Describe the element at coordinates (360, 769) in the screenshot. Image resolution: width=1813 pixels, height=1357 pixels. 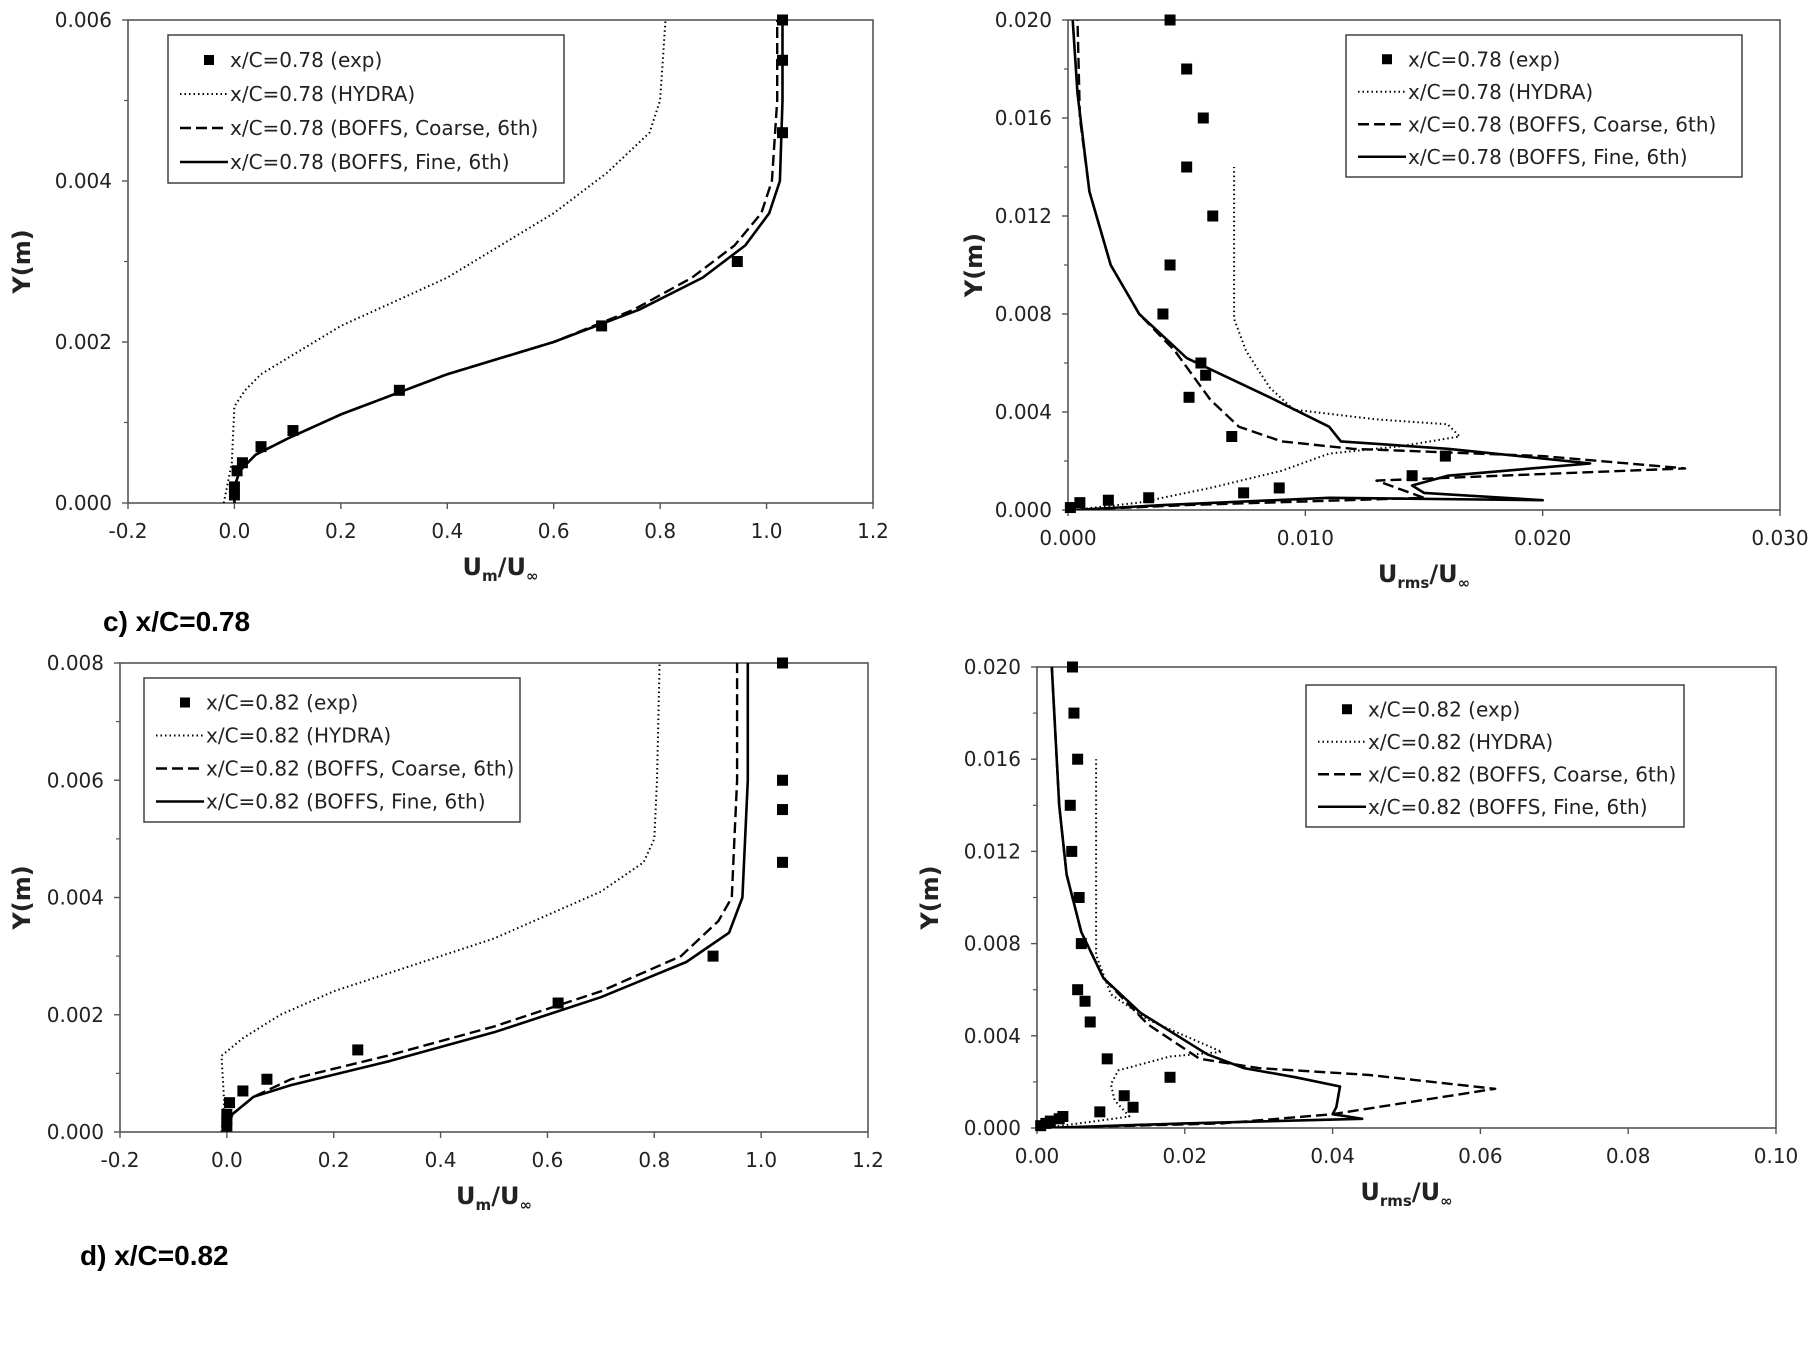
I see `legend-entry: x/C=0.82 (BOFFS, Coarse, 6th)` at that location.